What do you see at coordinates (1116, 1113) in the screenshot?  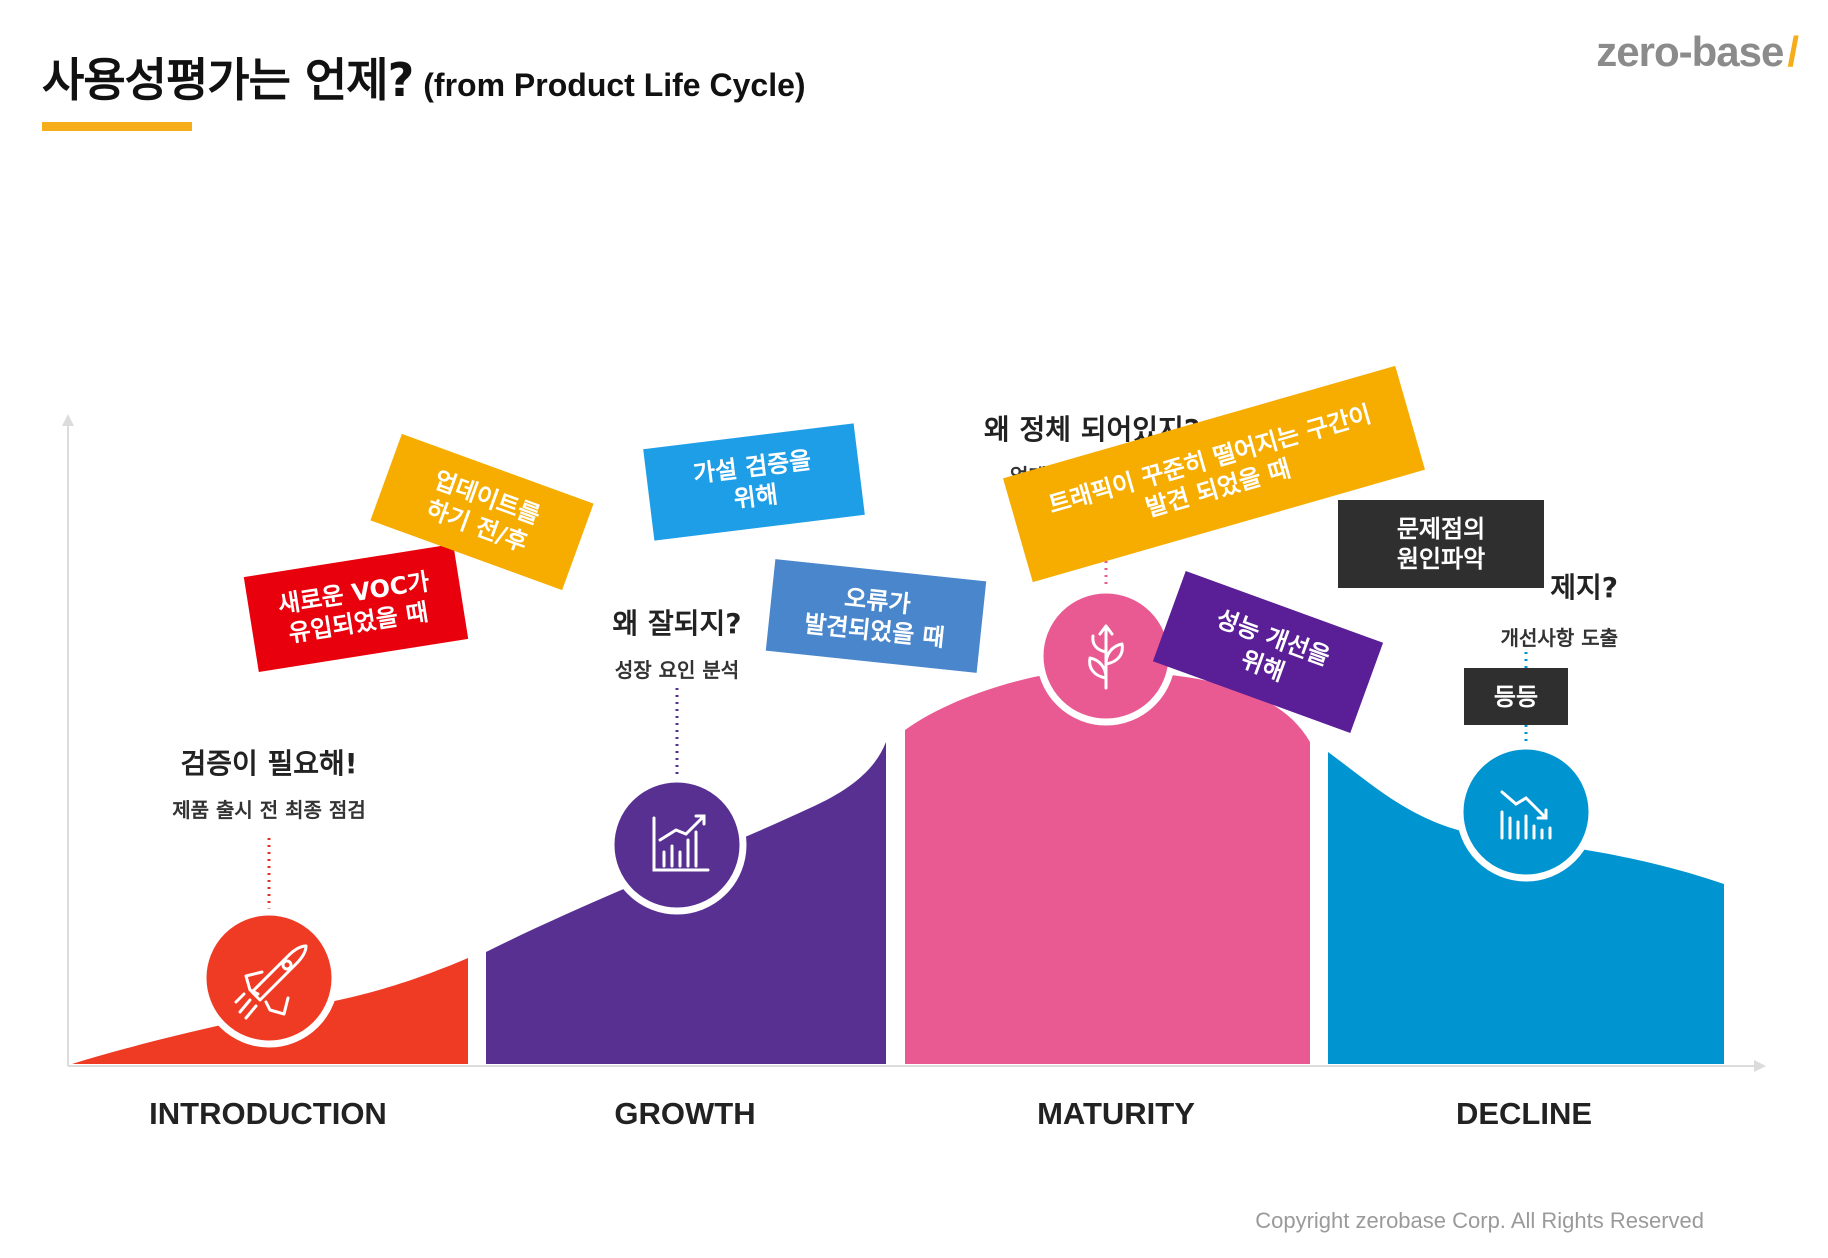 I see `phase-label-maturity: MATURITY` at bounding box center [1116, 1113].